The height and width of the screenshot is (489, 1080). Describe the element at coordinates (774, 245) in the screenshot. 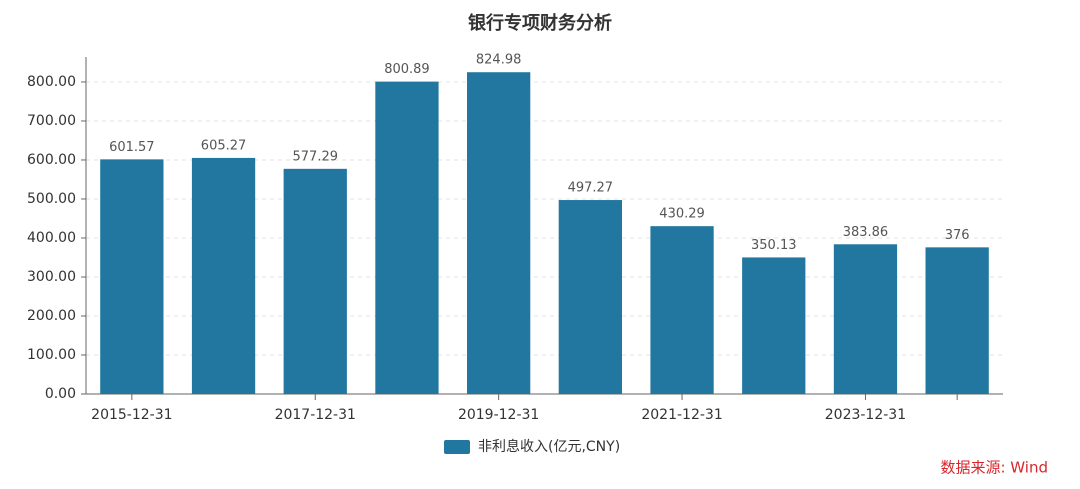

I see `value-label: 350.13` at that location.